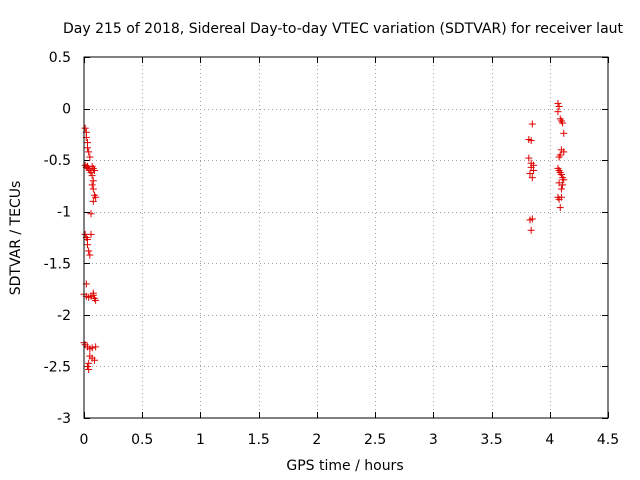  What do you see at coordinates (57, 238) in the screenshot?
I see `y-tick-labels: 0.5 0 -0.5 -1 -1.5 -2 -2.5 -3` at bounding box center [57, 238].